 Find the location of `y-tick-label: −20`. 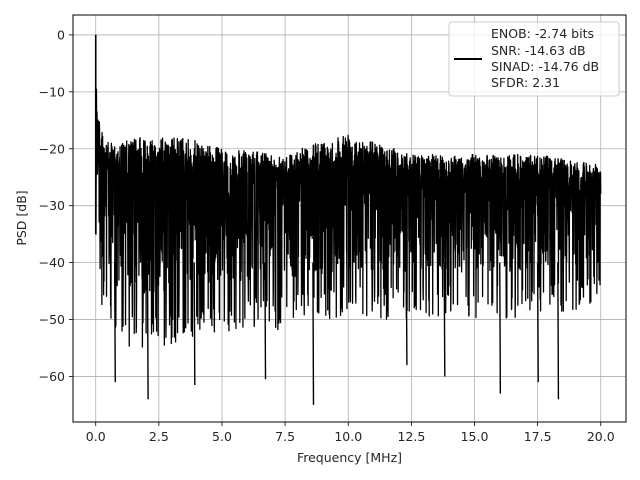

y-tick-label: −20 is located at coordinates (52, 148).